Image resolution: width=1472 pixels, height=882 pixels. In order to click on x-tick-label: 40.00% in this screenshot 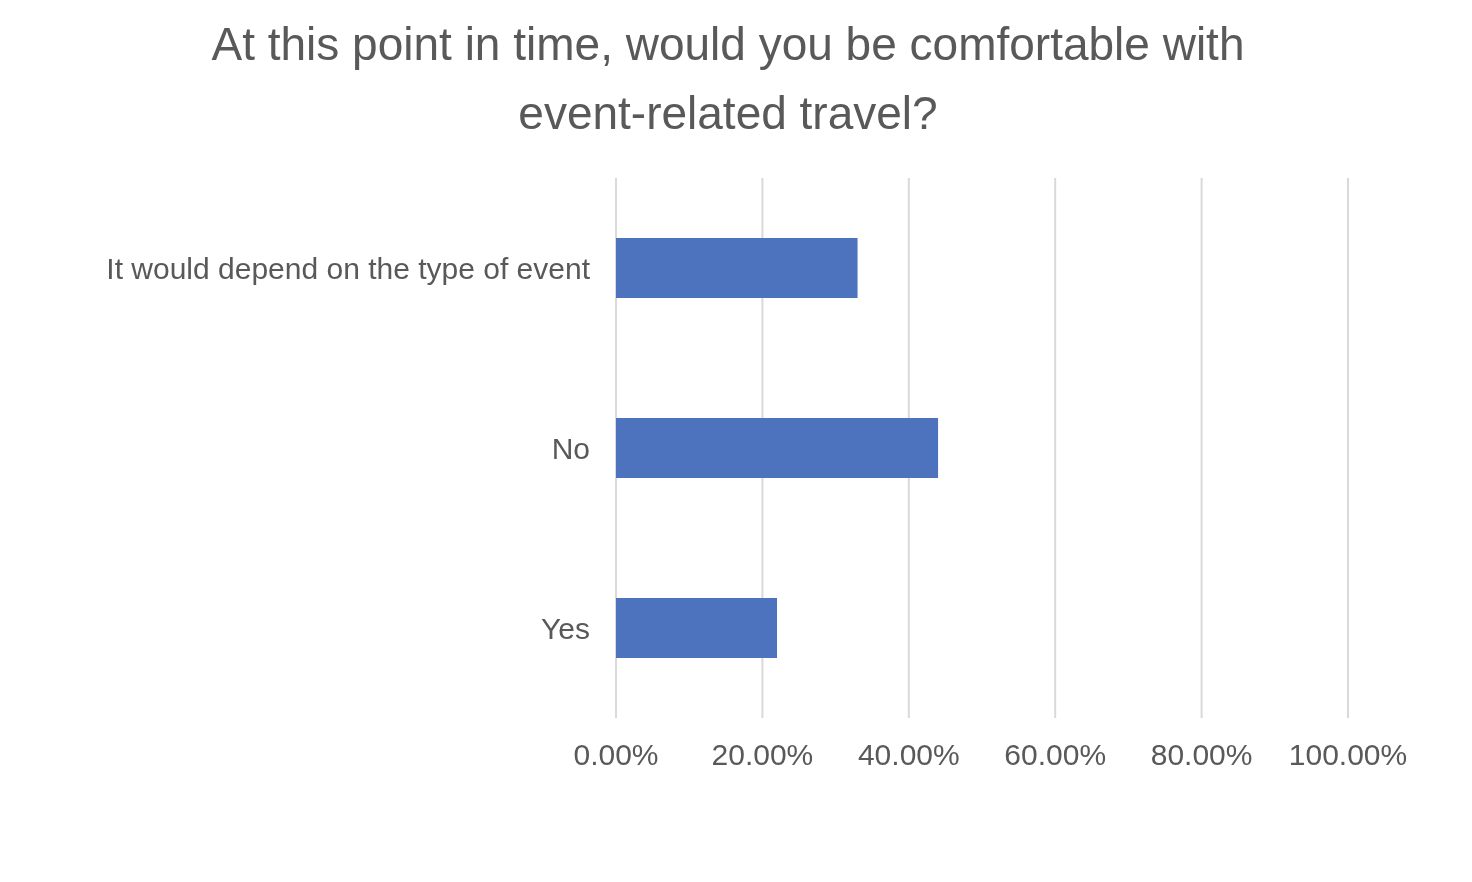, I will do `click(908, 755)`.